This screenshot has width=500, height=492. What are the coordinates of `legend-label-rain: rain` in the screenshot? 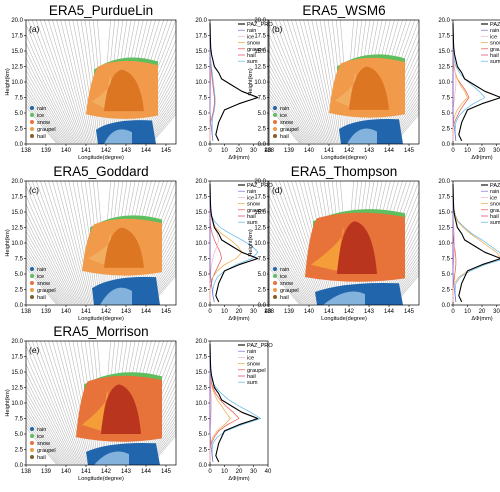 It's located at (284, 109).